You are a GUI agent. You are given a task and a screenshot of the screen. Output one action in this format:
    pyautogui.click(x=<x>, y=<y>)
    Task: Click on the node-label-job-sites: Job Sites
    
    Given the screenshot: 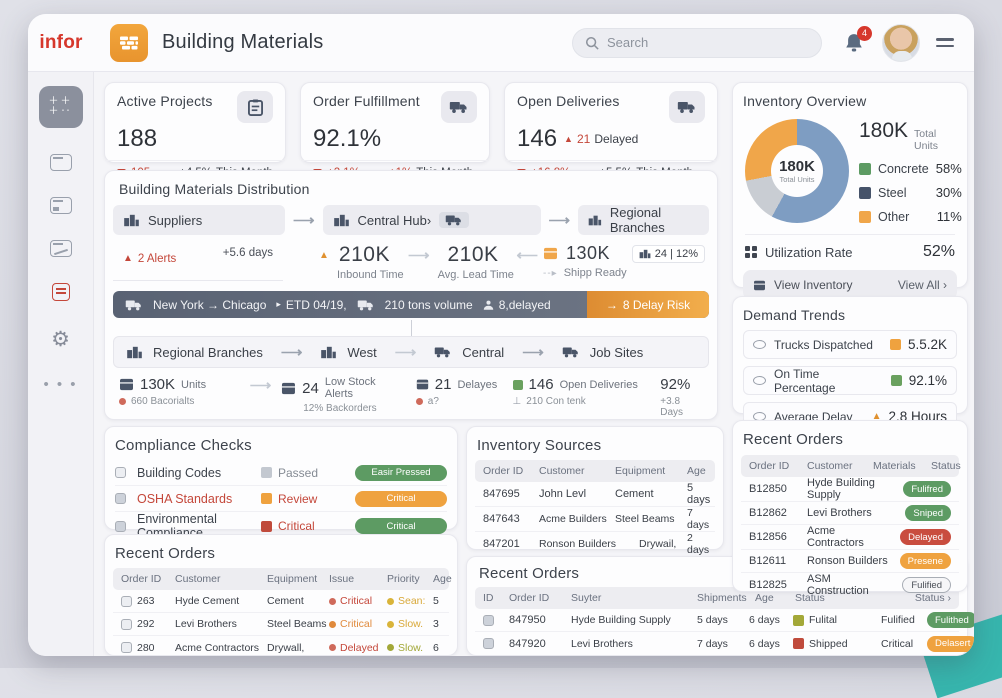 What is the action you would take?
    pyautogui.click(x=616, y=352)
    